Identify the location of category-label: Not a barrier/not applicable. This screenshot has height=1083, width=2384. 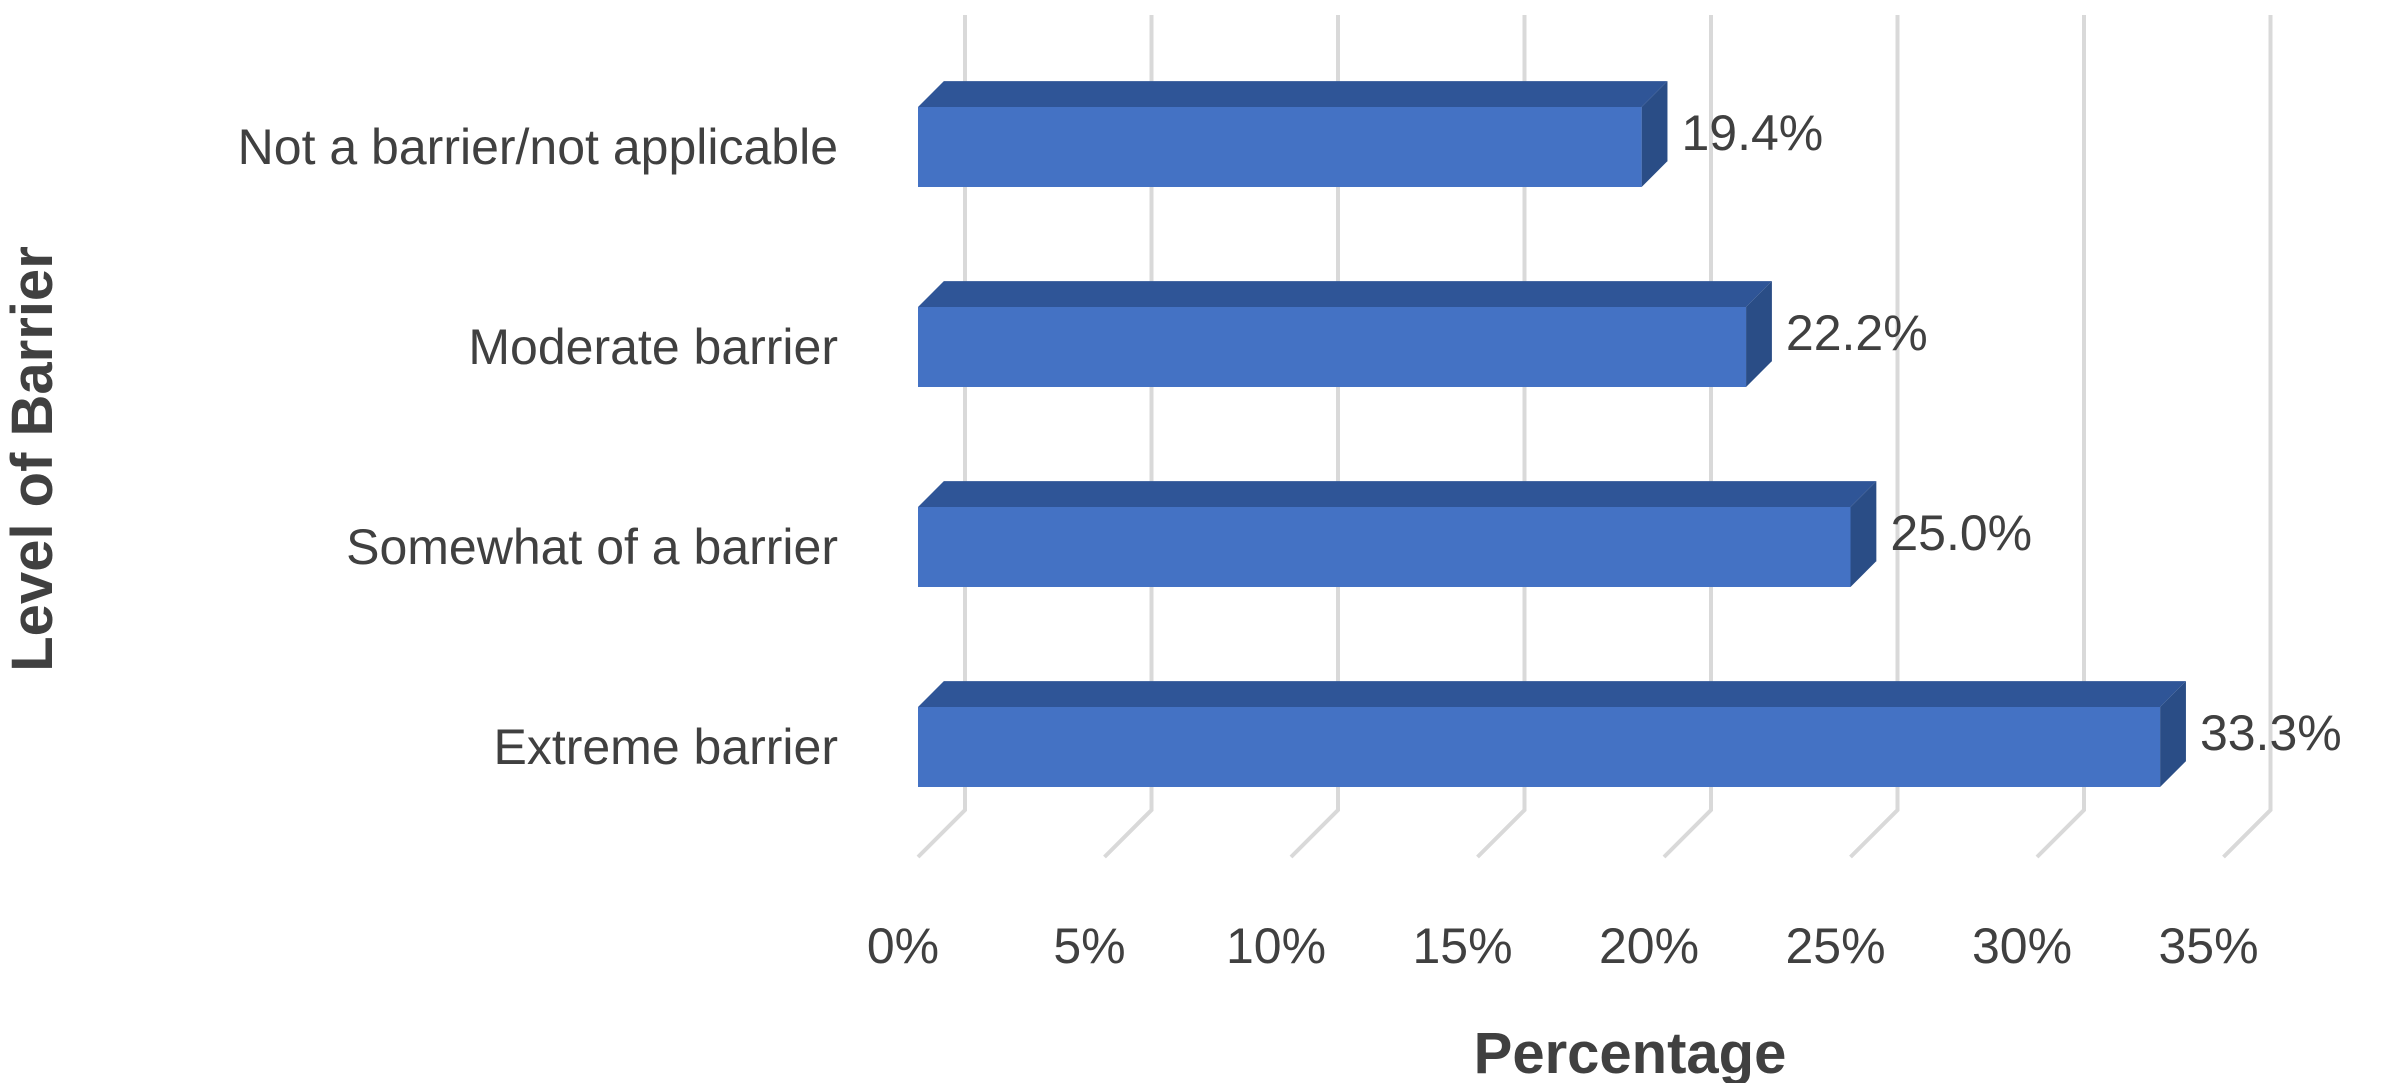
(538, 147).